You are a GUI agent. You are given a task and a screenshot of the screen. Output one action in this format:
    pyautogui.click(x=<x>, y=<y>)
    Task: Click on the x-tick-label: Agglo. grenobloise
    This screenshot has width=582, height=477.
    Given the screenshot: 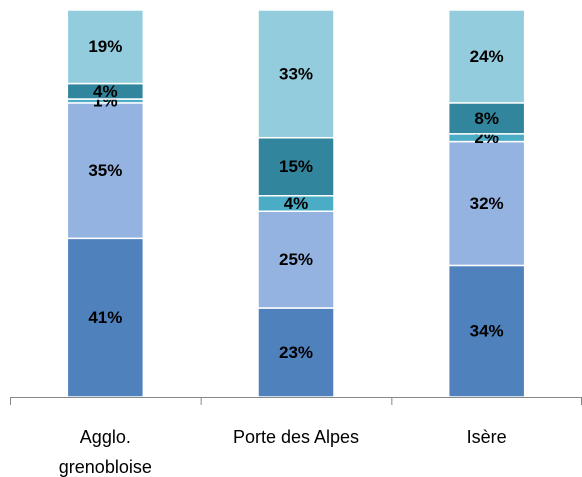 What is the action you would take?
    pyautogui.click(x=105, y=452)
    